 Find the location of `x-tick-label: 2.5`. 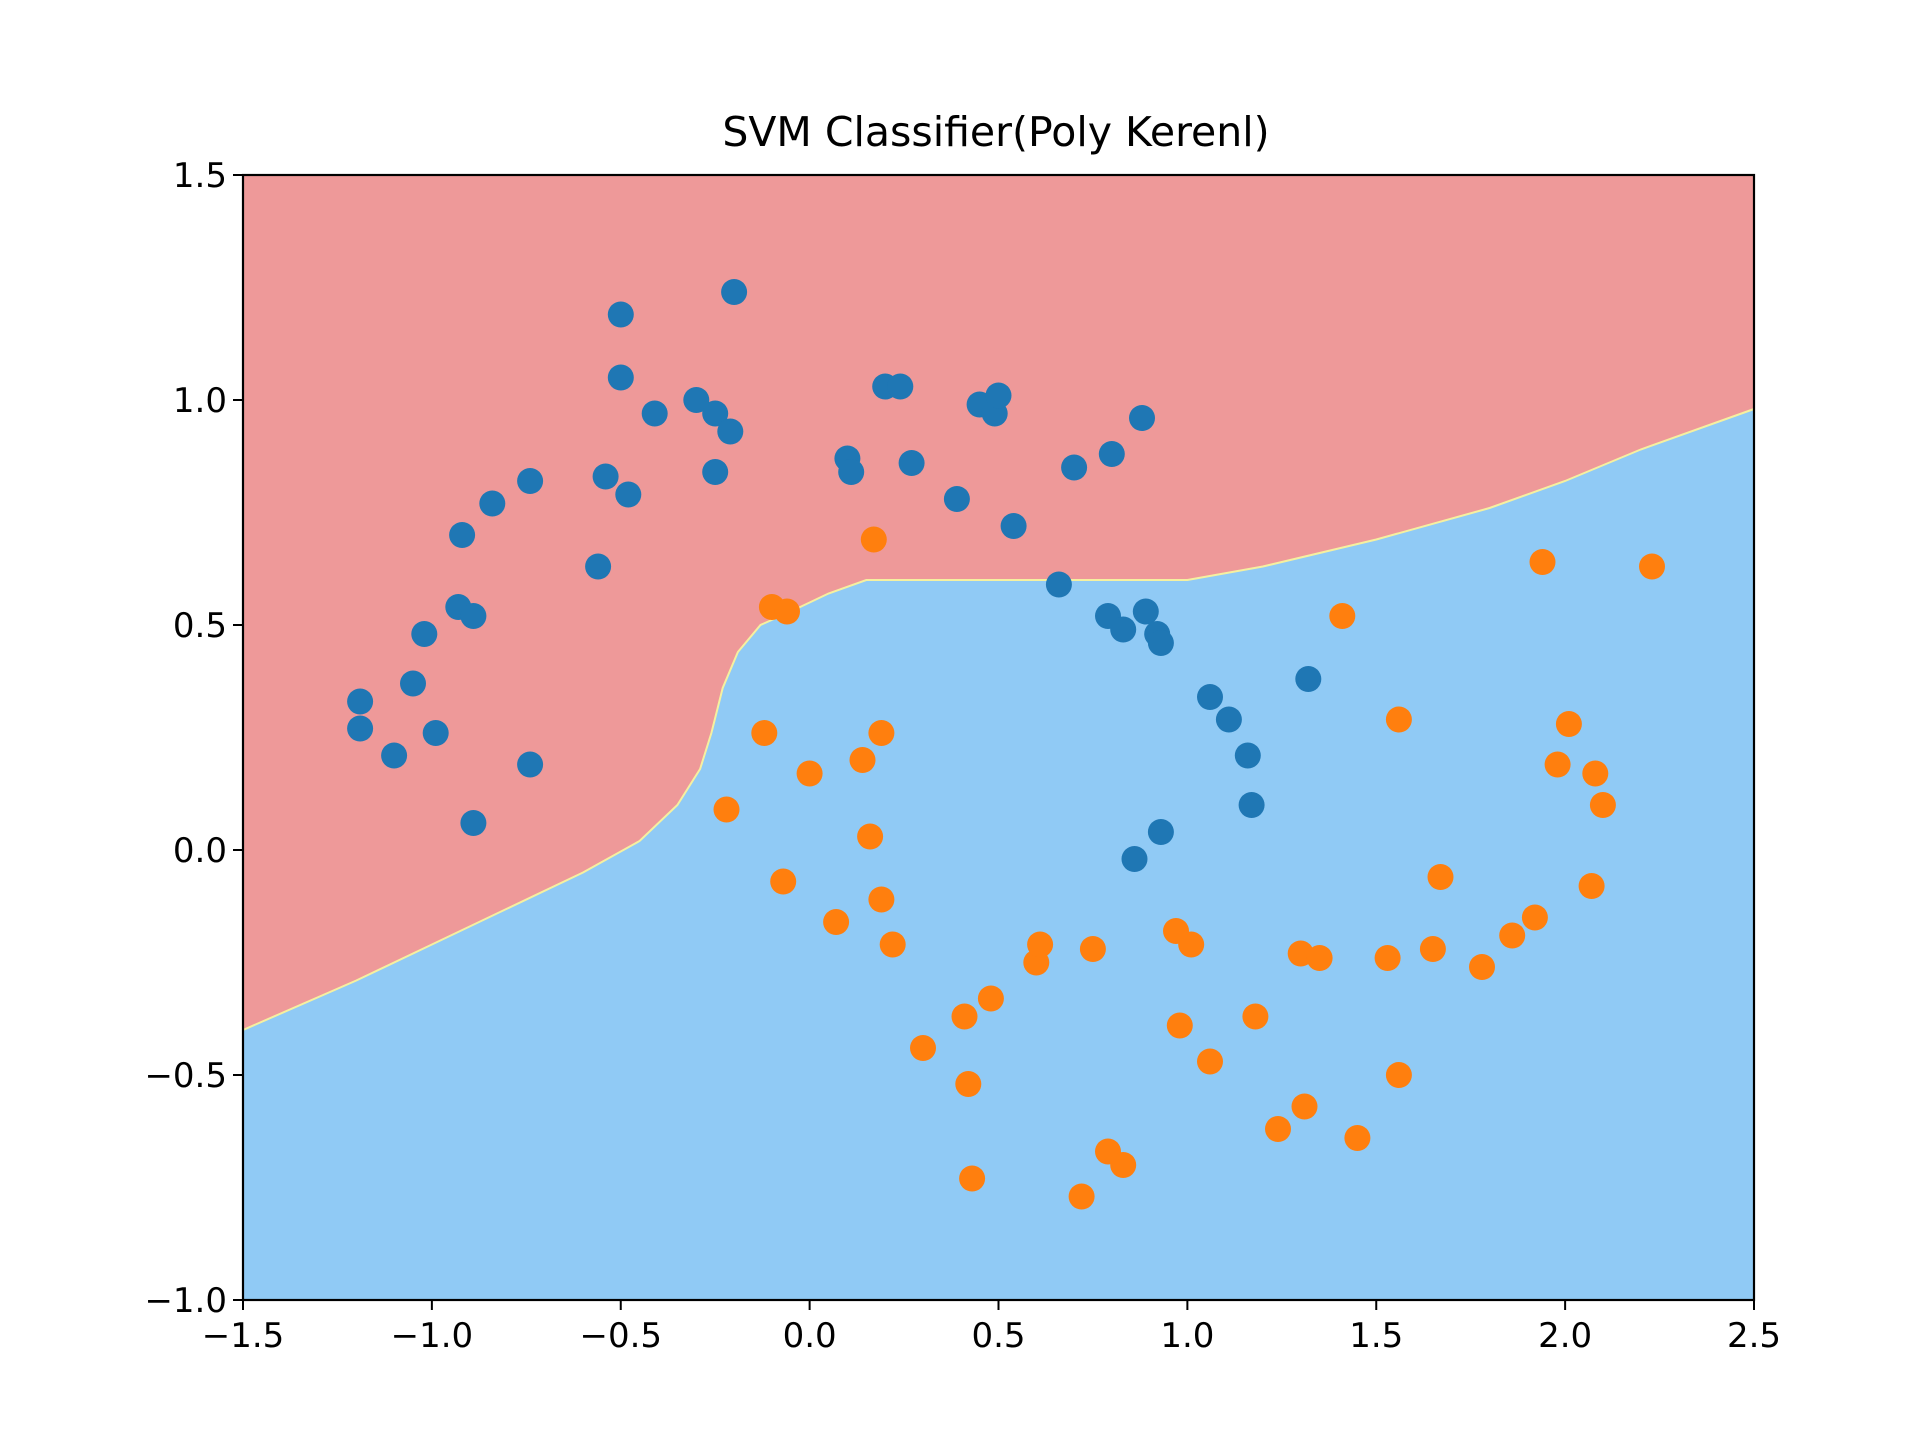

x-tick-label: 2.5 is located at coordinates (1754, 1336).